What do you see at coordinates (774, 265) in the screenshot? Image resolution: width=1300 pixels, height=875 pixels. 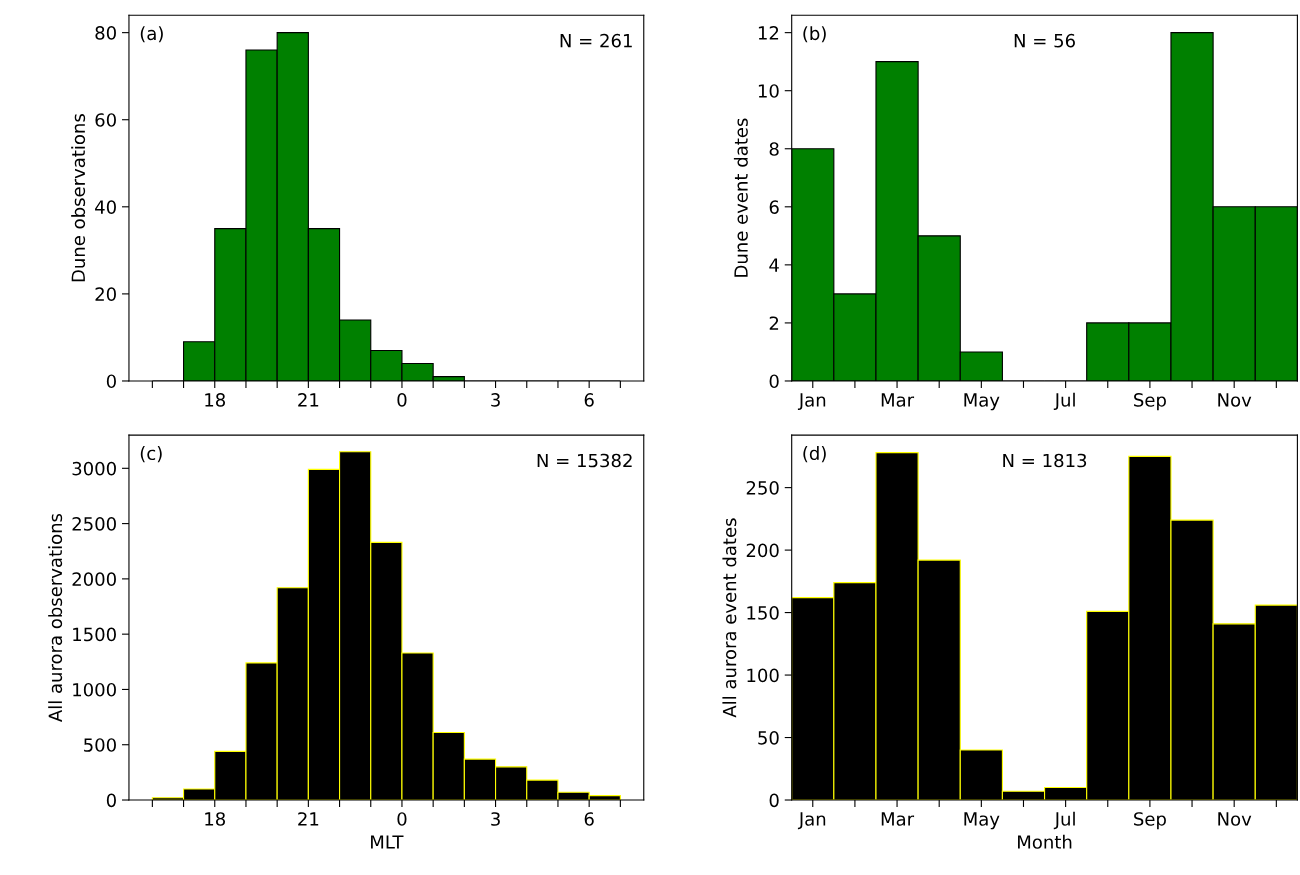 I see `y-tick-label: 4` at bounding box center [774, 265].